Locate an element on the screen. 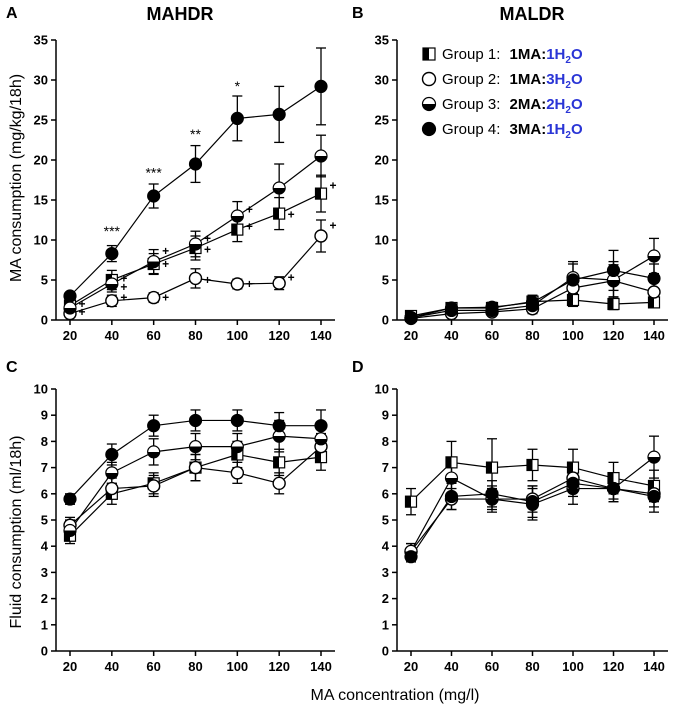 The height and width of the screenshot is (708, 680). y-tick-label: 4 is located at coordinates (386, 546).